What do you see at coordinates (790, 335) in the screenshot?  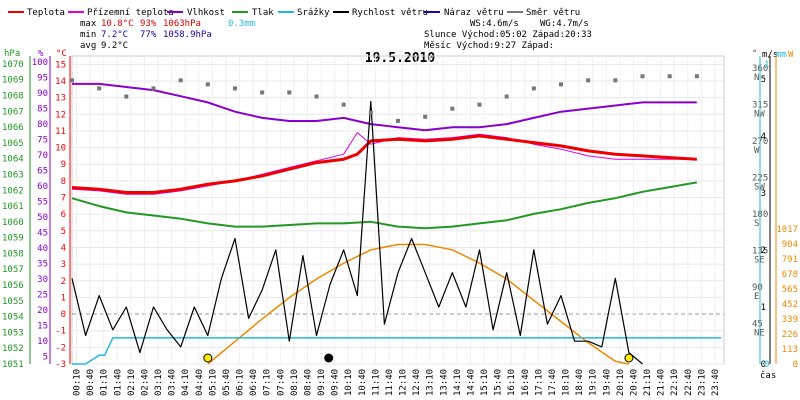 I see `w-tick: 226` at bounding box center [790, 335].